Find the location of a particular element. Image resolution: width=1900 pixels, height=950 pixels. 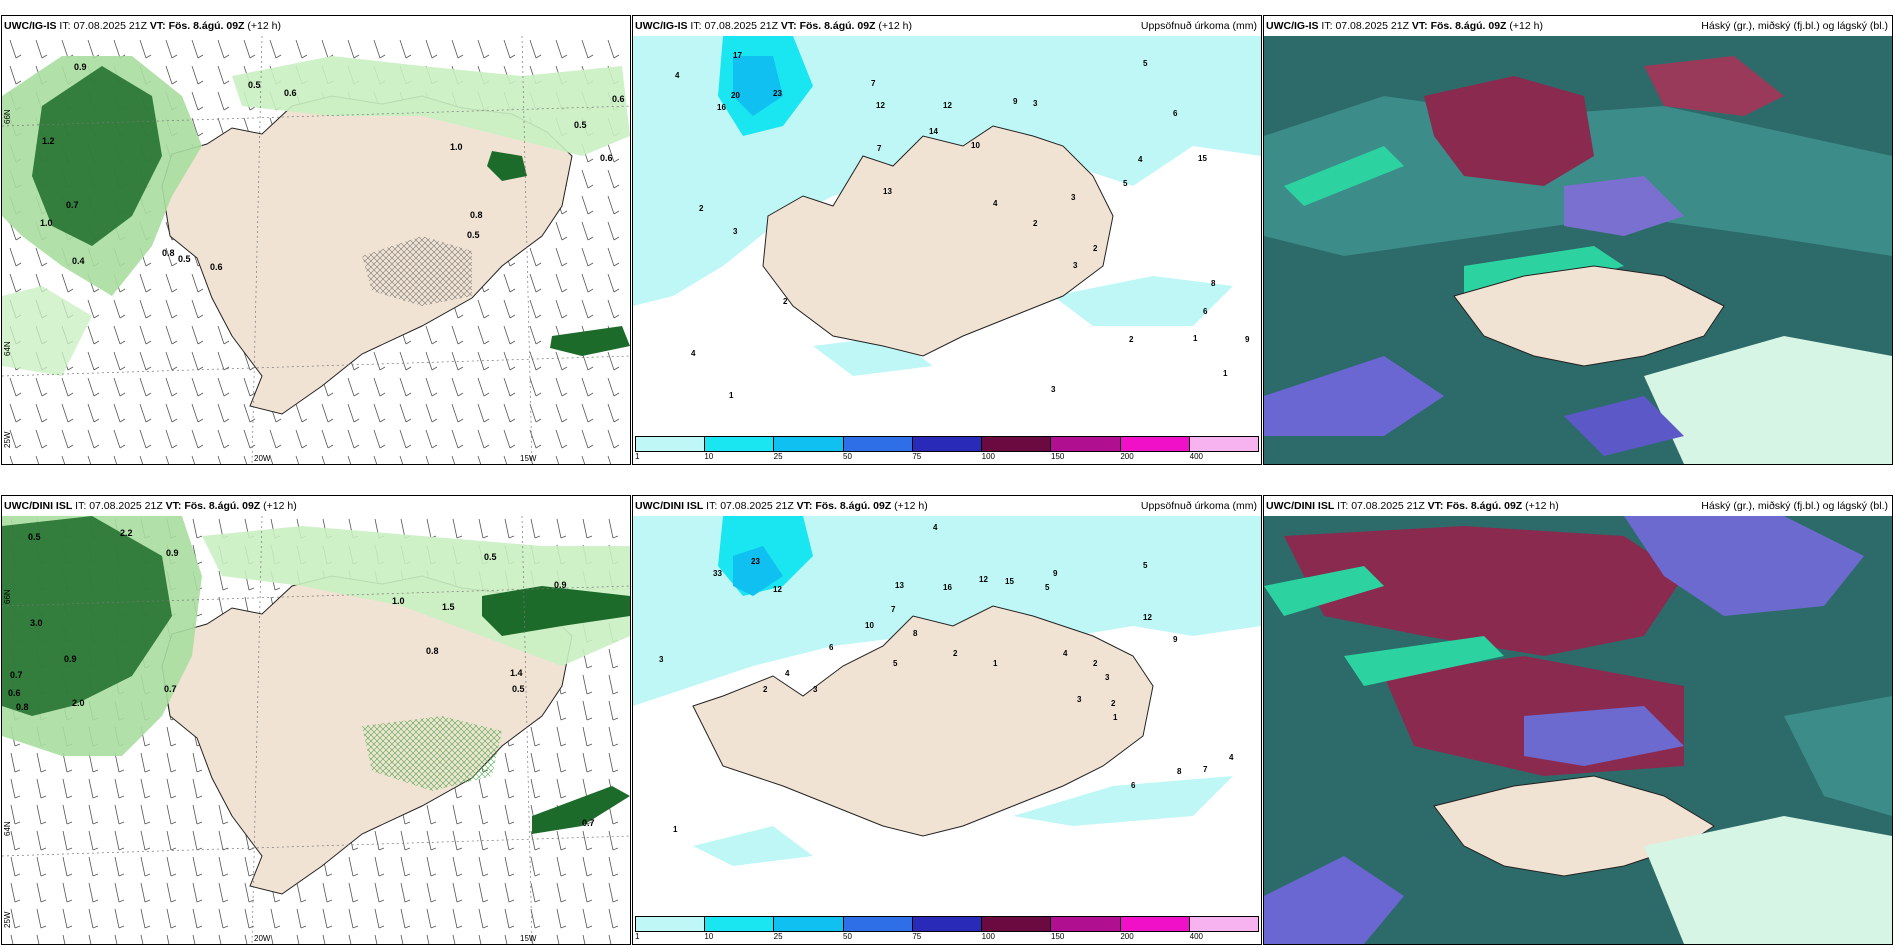

meridian-20w is located at coordinates (257, 730).